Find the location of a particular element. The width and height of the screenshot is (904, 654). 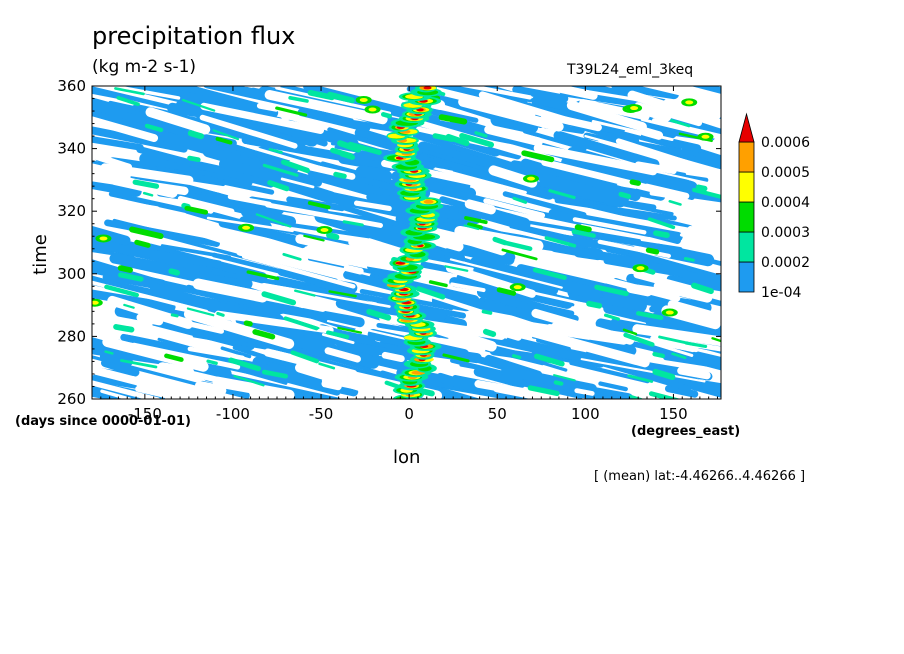

colorbar-label: 1e-04 is located at coordinates (781, 293).